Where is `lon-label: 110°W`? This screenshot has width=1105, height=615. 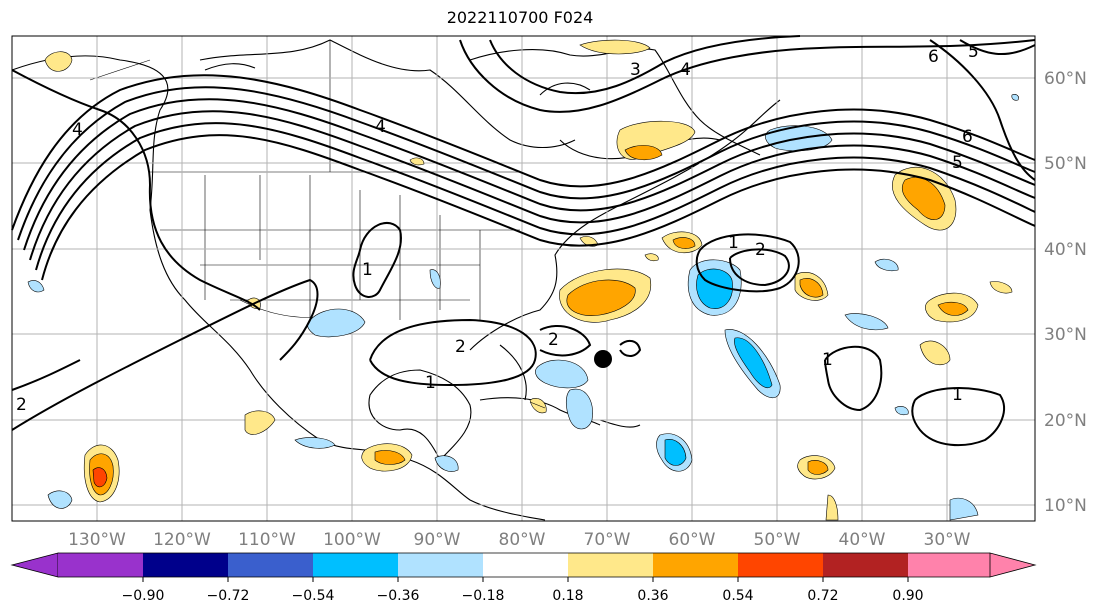 lon-label: 110°W is located at coordinates (267, 540).